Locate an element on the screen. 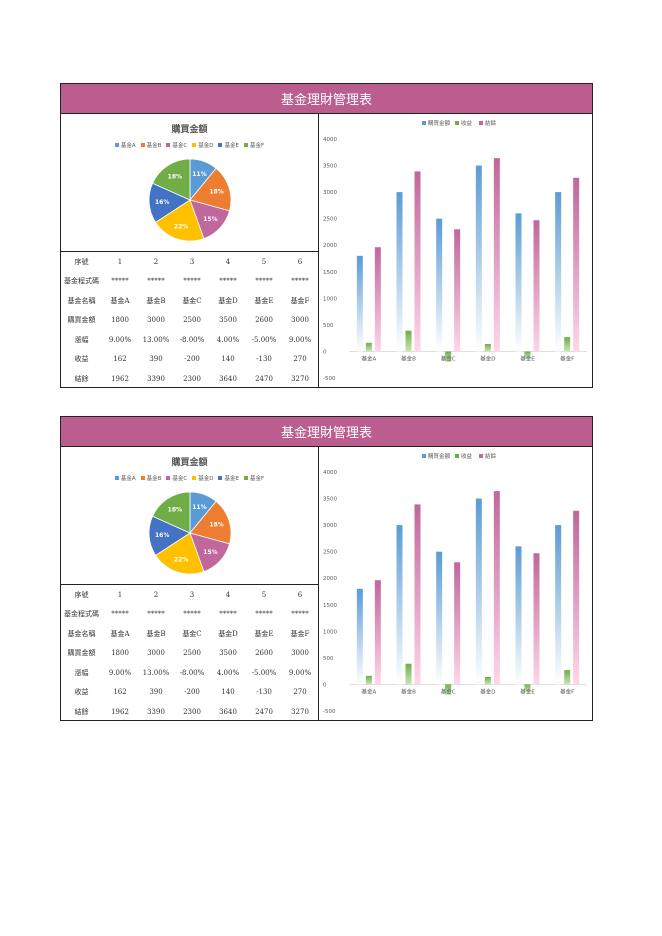 The image size is (662, 936). table-cell: -200 is located at coordinates (192, 359).